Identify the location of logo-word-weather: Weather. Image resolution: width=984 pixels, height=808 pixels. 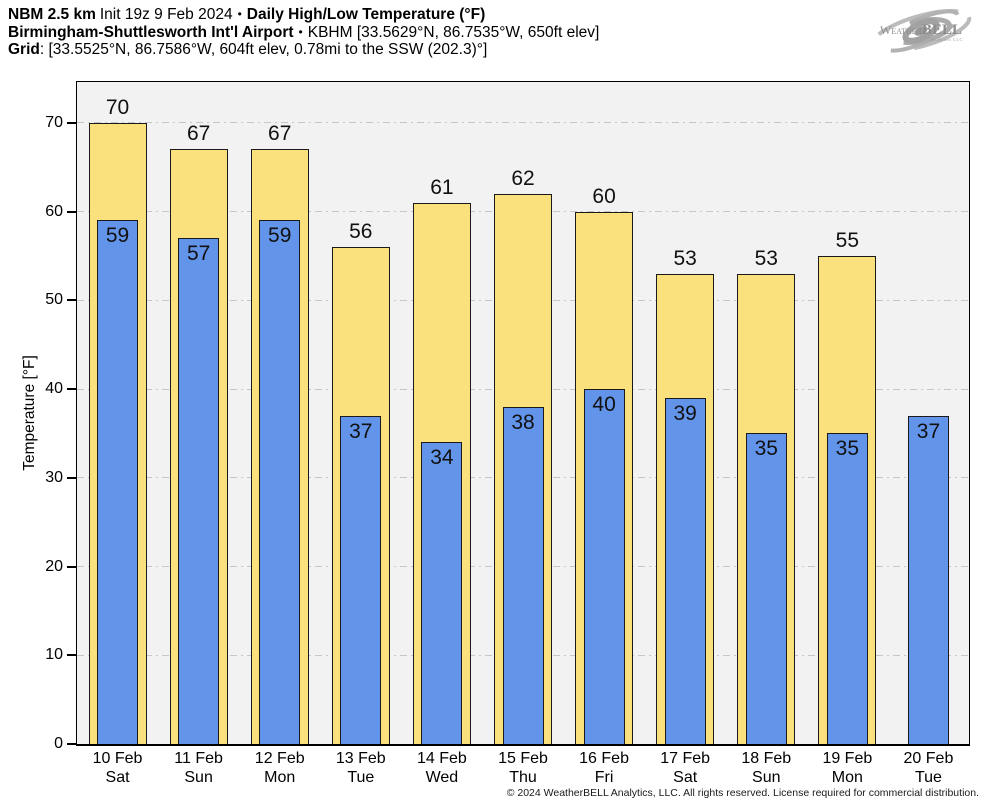
(901, 30).